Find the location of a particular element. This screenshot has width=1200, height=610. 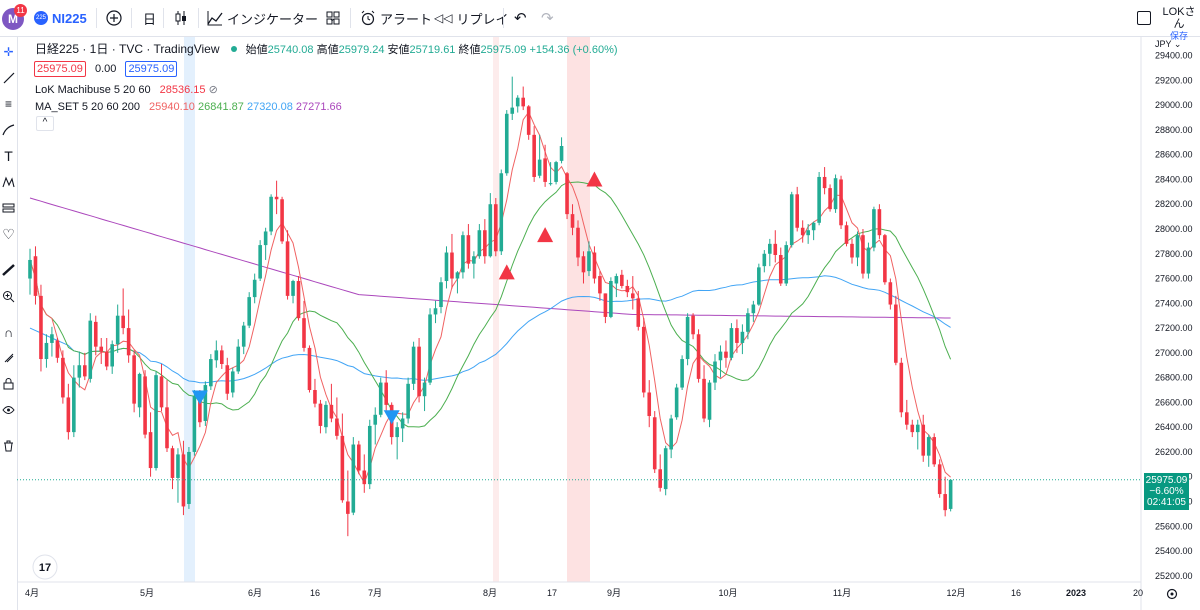

buy-button: 25975.09 is located at coordinates (151, 69).